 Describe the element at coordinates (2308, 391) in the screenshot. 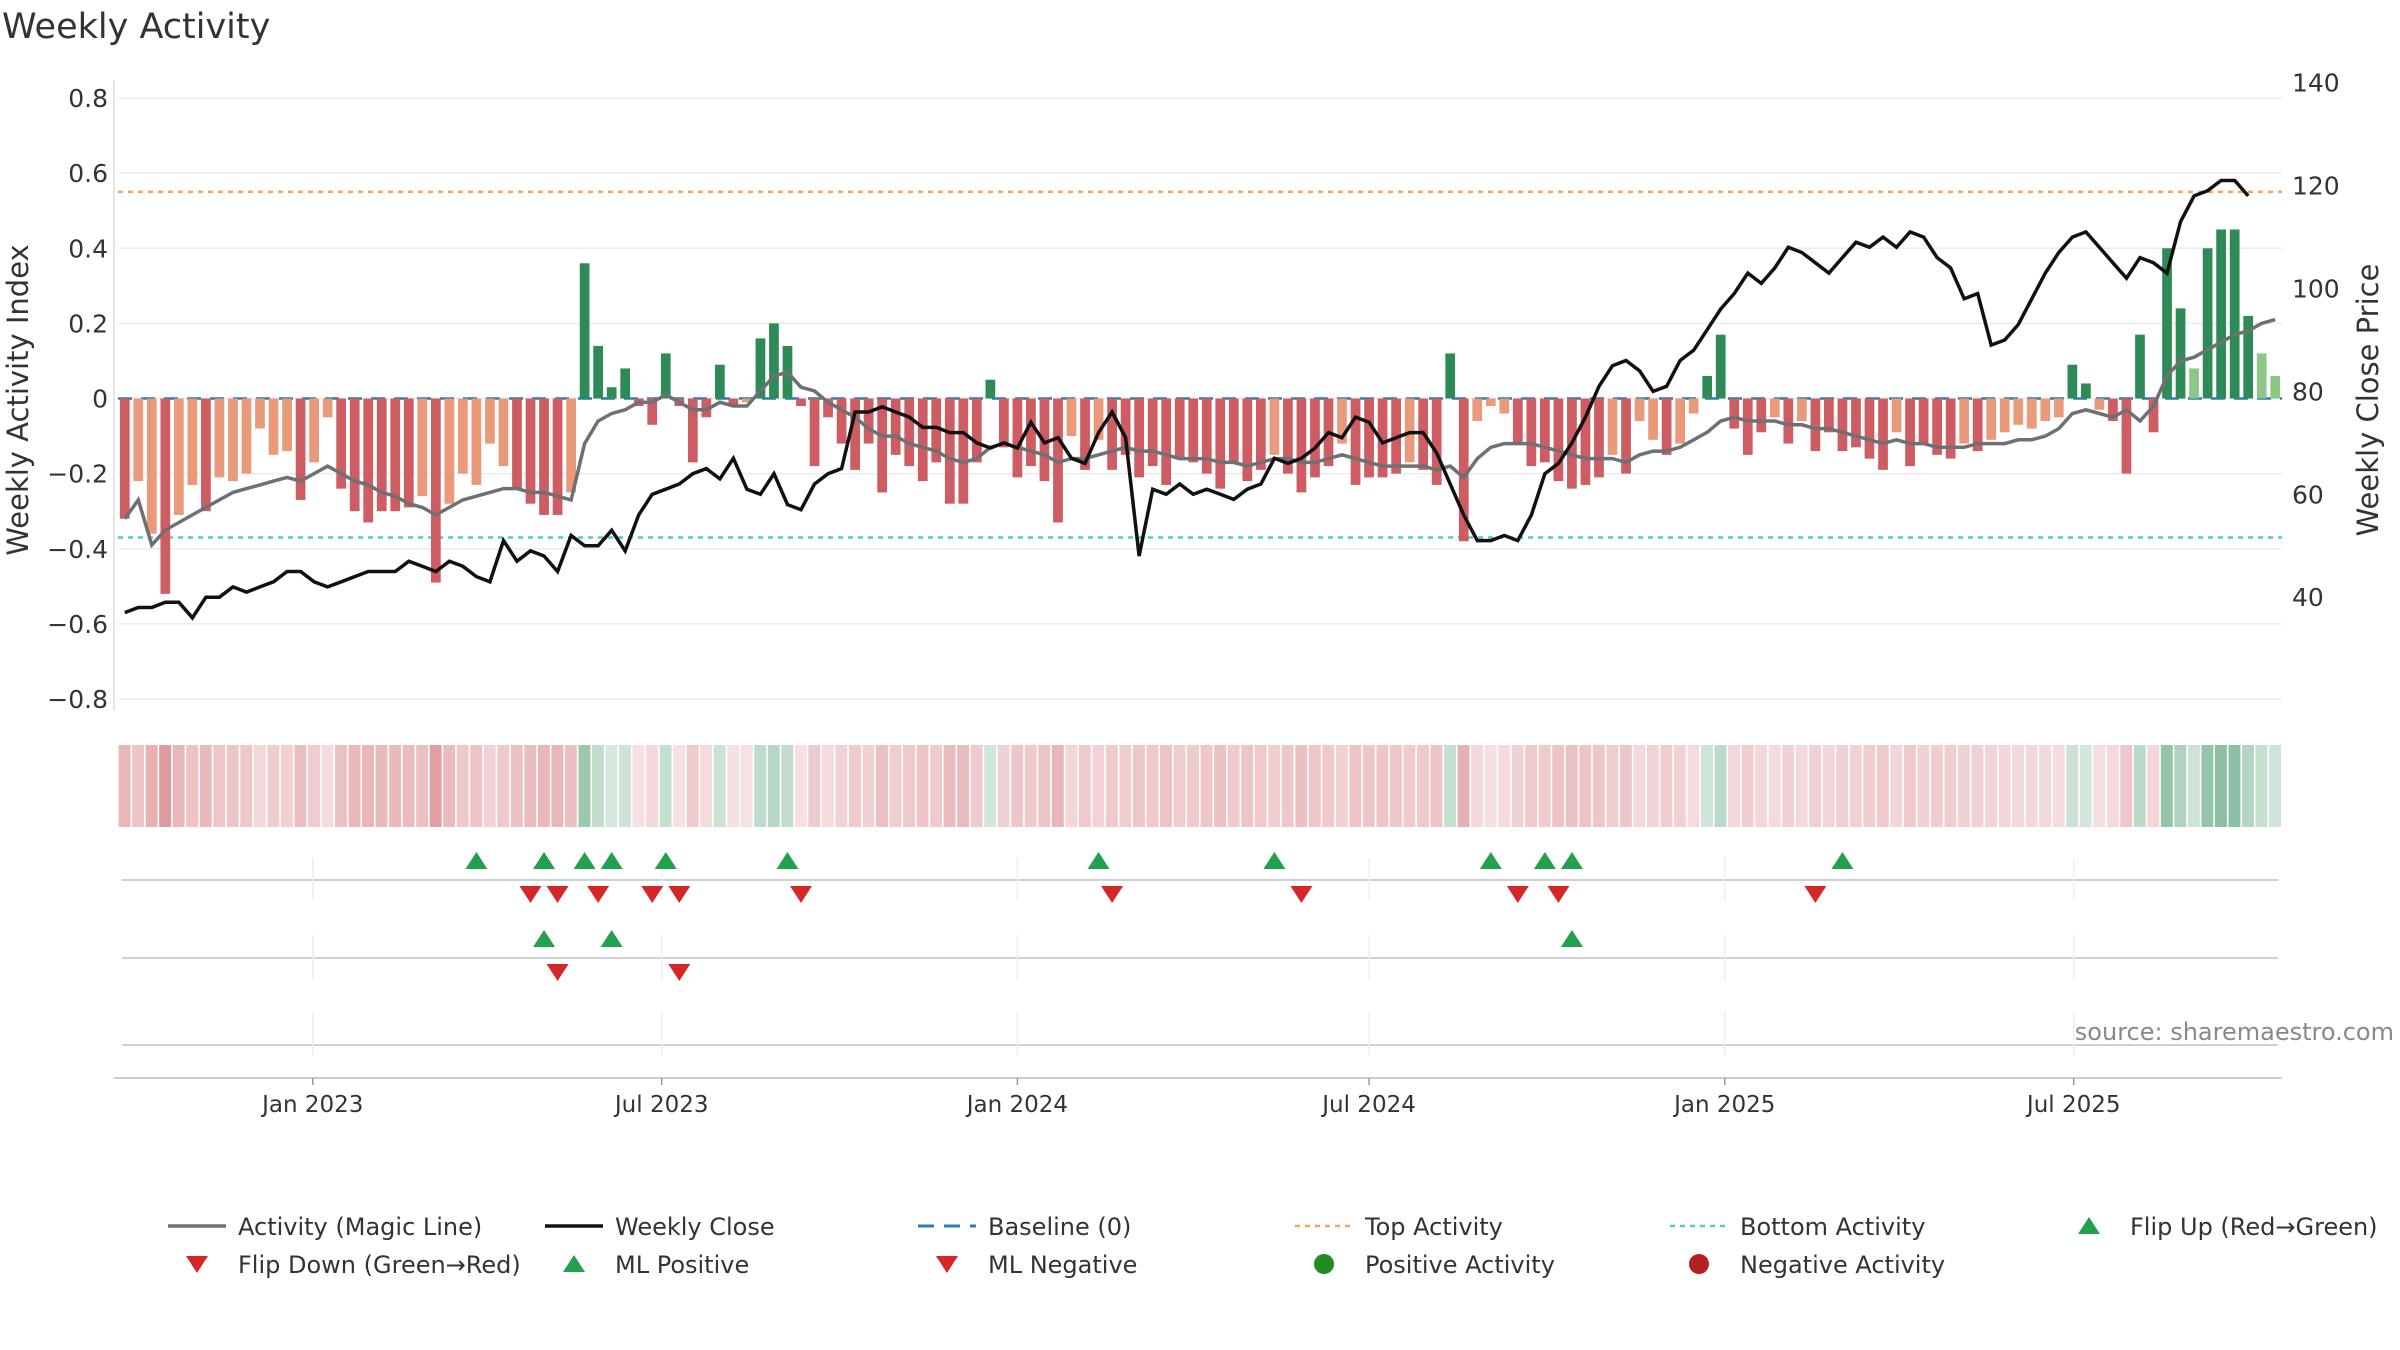

I see `y2-tick-label: 80` at that location.